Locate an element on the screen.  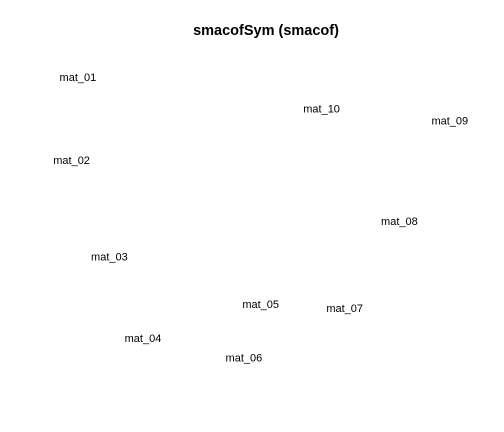
point-label-mat-04: mat_04 is located at coordinates (143, 339).